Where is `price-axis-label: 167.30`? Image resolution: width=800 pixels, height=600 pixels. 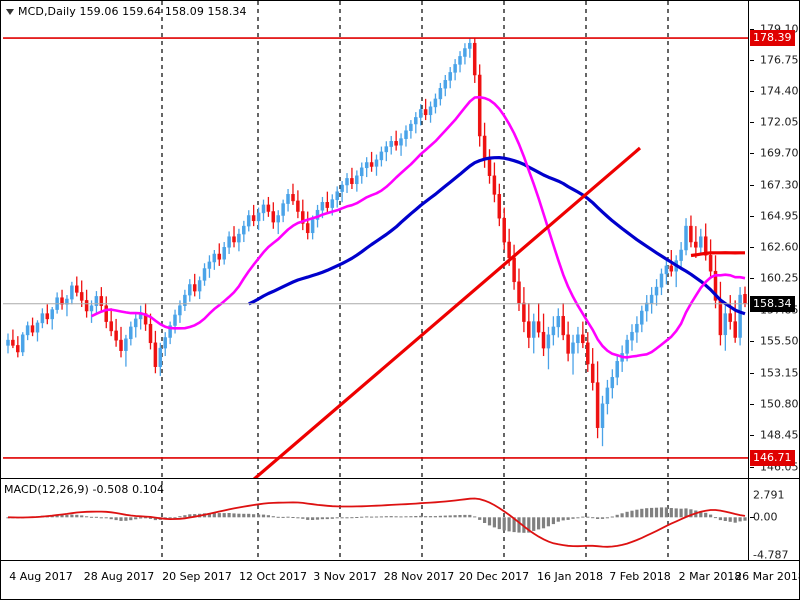 price-axis-label: 167.30 is located at coordinates (779, 185).